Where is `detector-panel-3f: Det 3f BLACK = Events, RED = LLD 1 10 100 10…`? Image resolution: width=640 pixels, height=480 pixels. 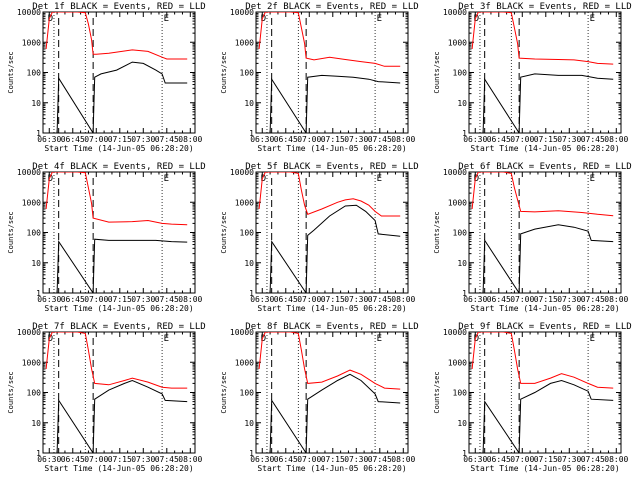
detector-panel-3f: Det 3f BLACK = Events, RED = LLD 1 10 100 10… is located at coordinates (532, 77).